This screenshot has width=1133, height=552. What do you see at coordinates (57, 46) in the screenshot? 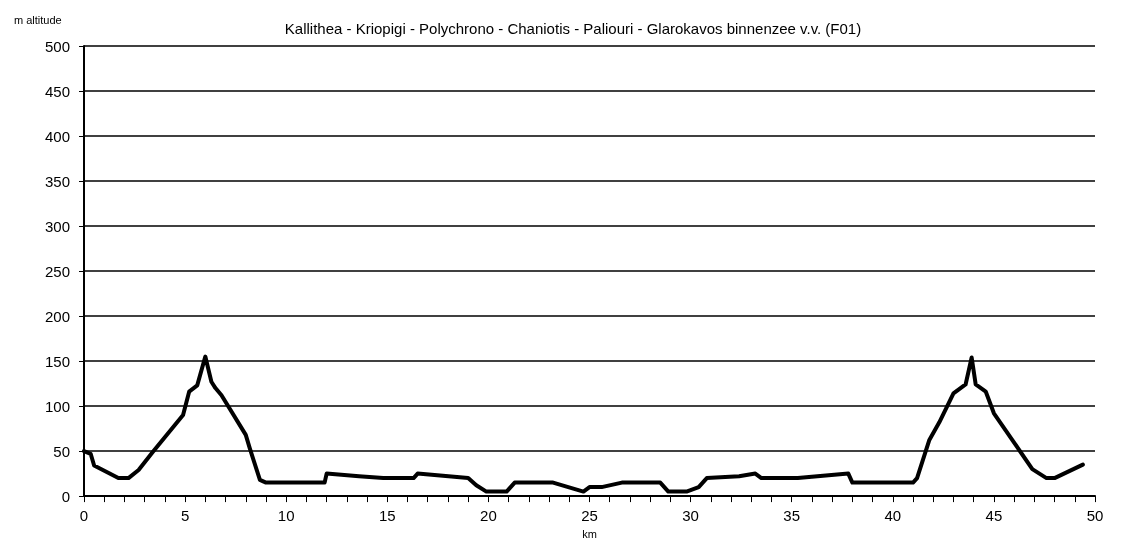
I see `y-tick-label: 500` at bounding box center [57, 46].